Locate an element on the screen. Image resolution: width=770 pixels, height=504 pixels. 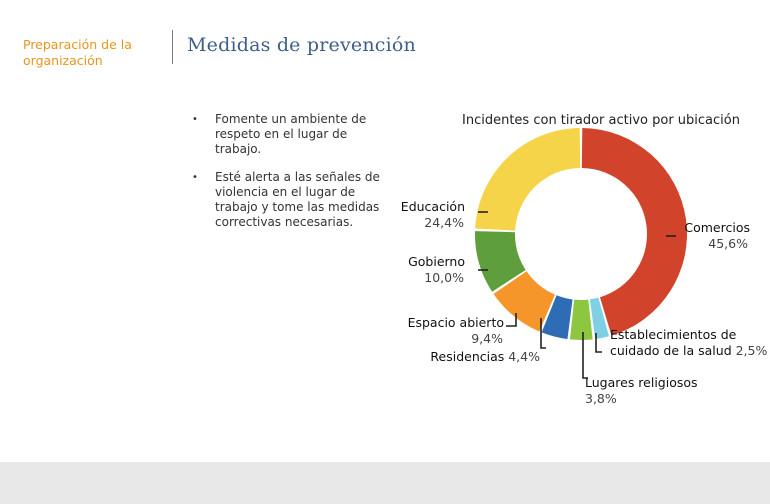
label-lugares-religiosos: Lugares religiosos is located at coordinates (641, 382).